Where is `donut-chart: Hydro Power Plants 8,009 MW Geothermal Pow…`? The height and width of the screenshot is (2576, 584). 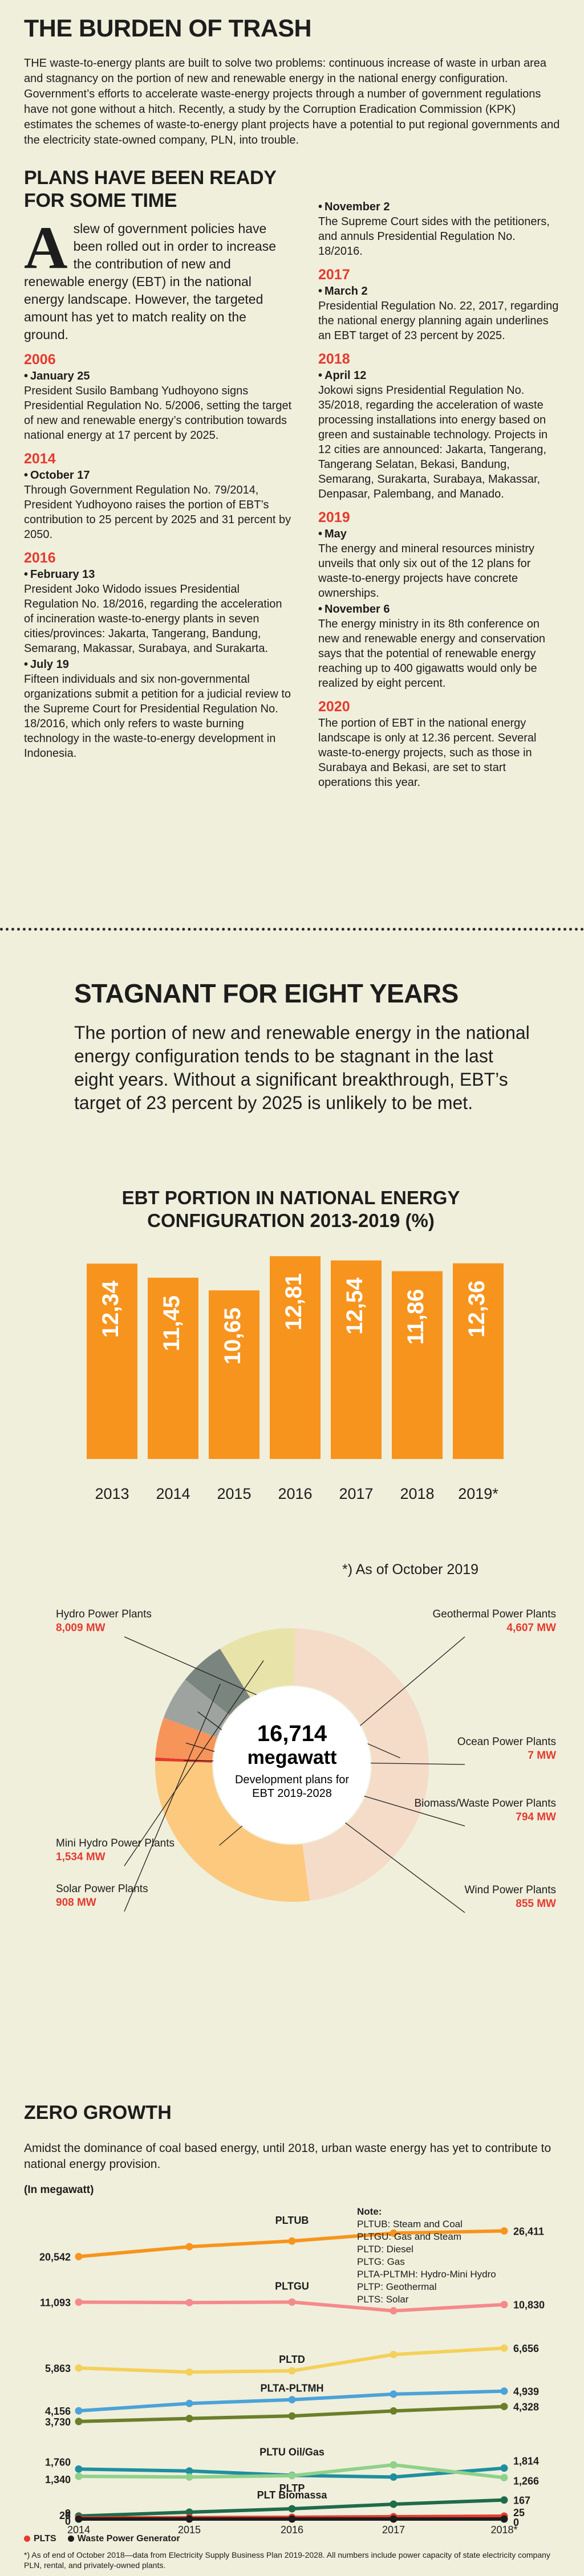
donut-chart: Hydro Power Plants 8,009 MW Geothermal Pow… is located at coordinates (306, 1760).